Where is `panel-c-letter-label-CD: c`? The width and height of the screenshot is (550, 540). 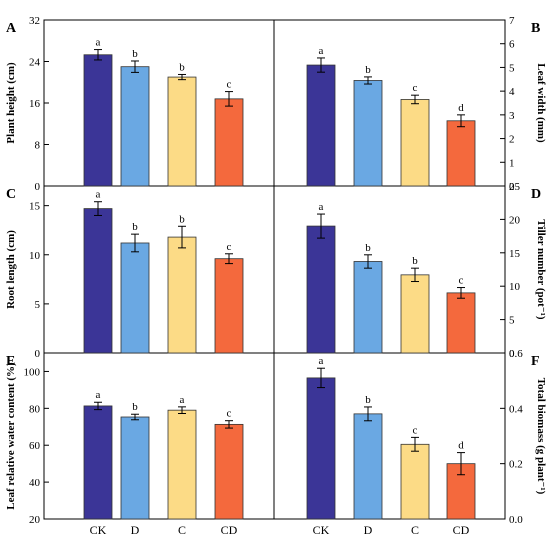
panel-c-letter-label-CD: c is located at coordinates (229, 247).